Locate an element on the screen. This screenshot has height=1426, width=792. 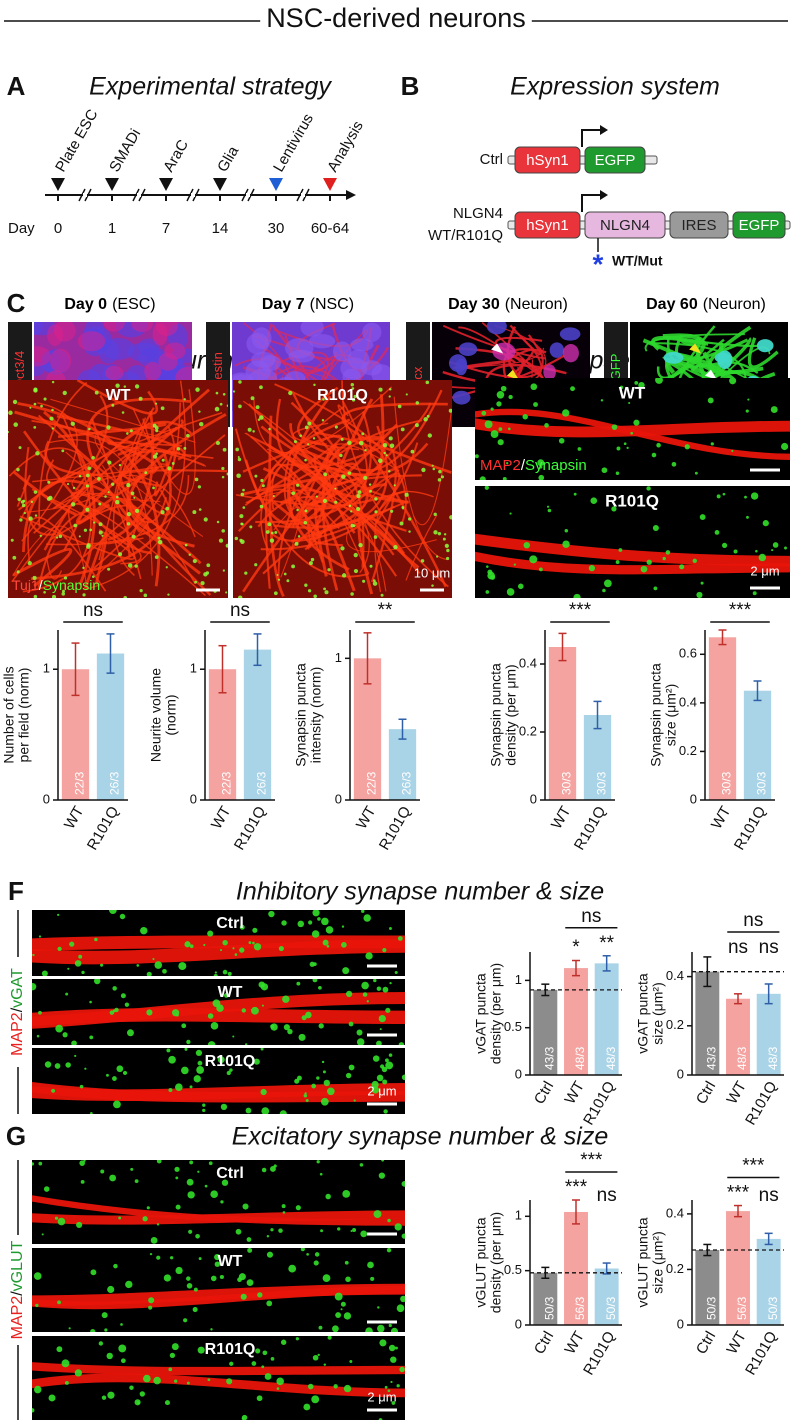
panel-title: Expression system is located at coordinates (615, 87).